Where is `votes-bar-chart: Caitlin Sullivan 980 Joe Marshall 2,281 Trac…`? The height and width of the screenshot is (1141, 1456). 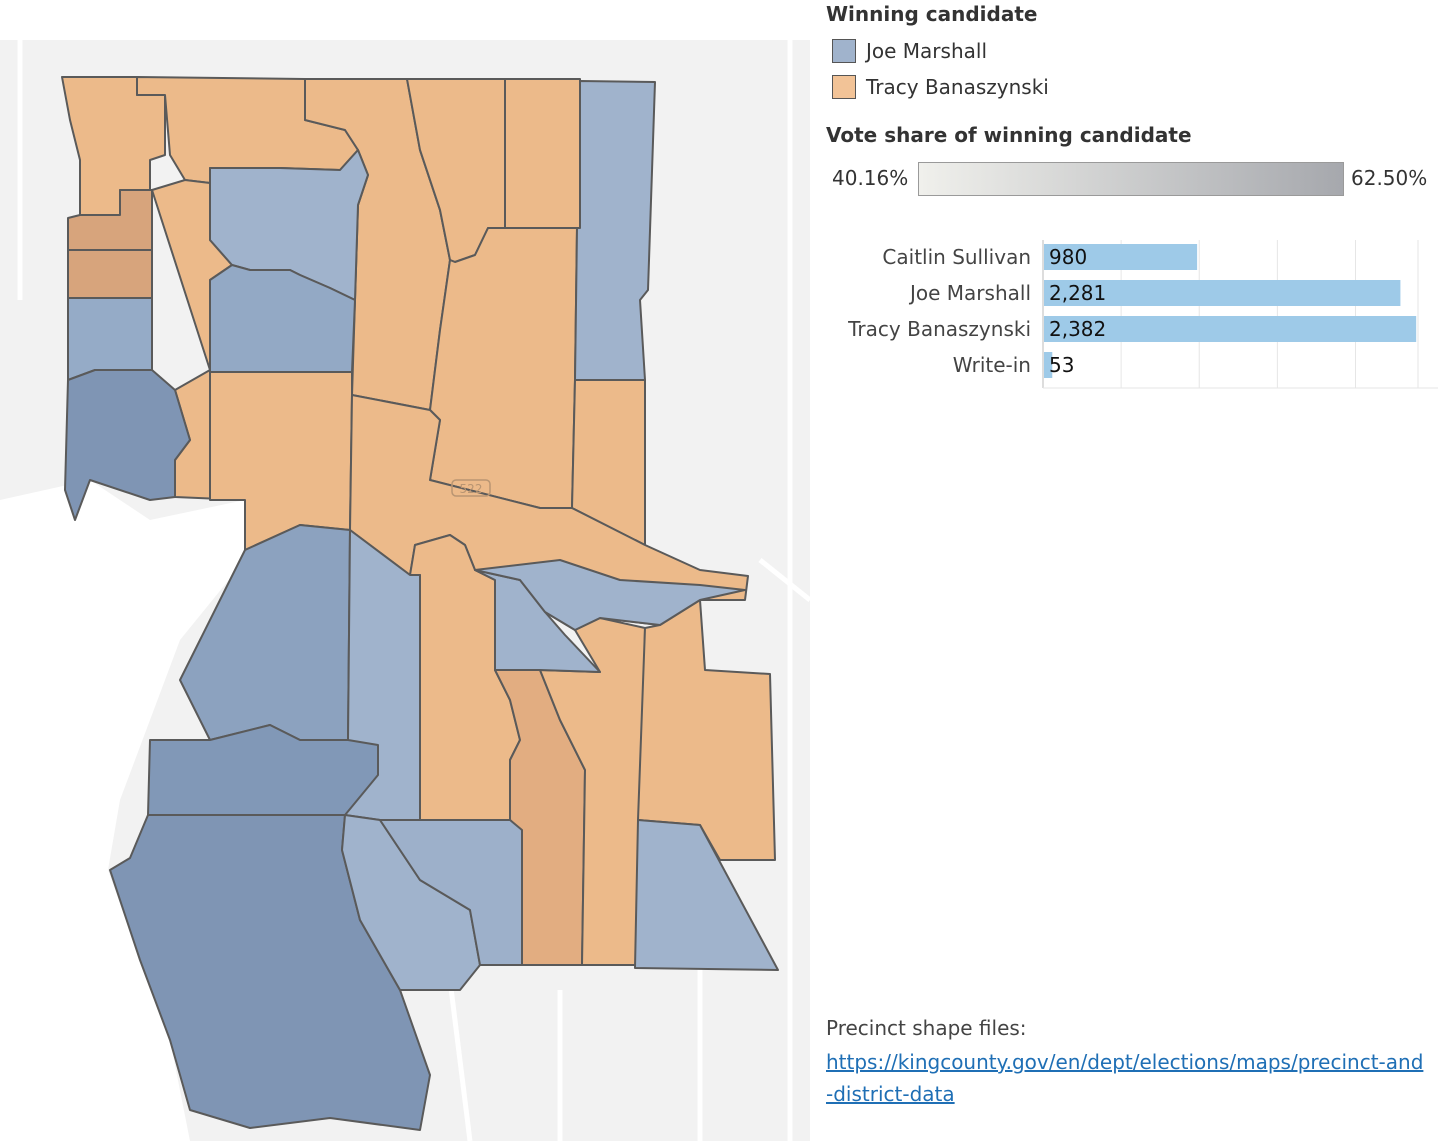
votes-bar-chart: Caitlin Sullivan 980 Joe Marshall 2,281 Trac… is located at coordinates (1136, 315).